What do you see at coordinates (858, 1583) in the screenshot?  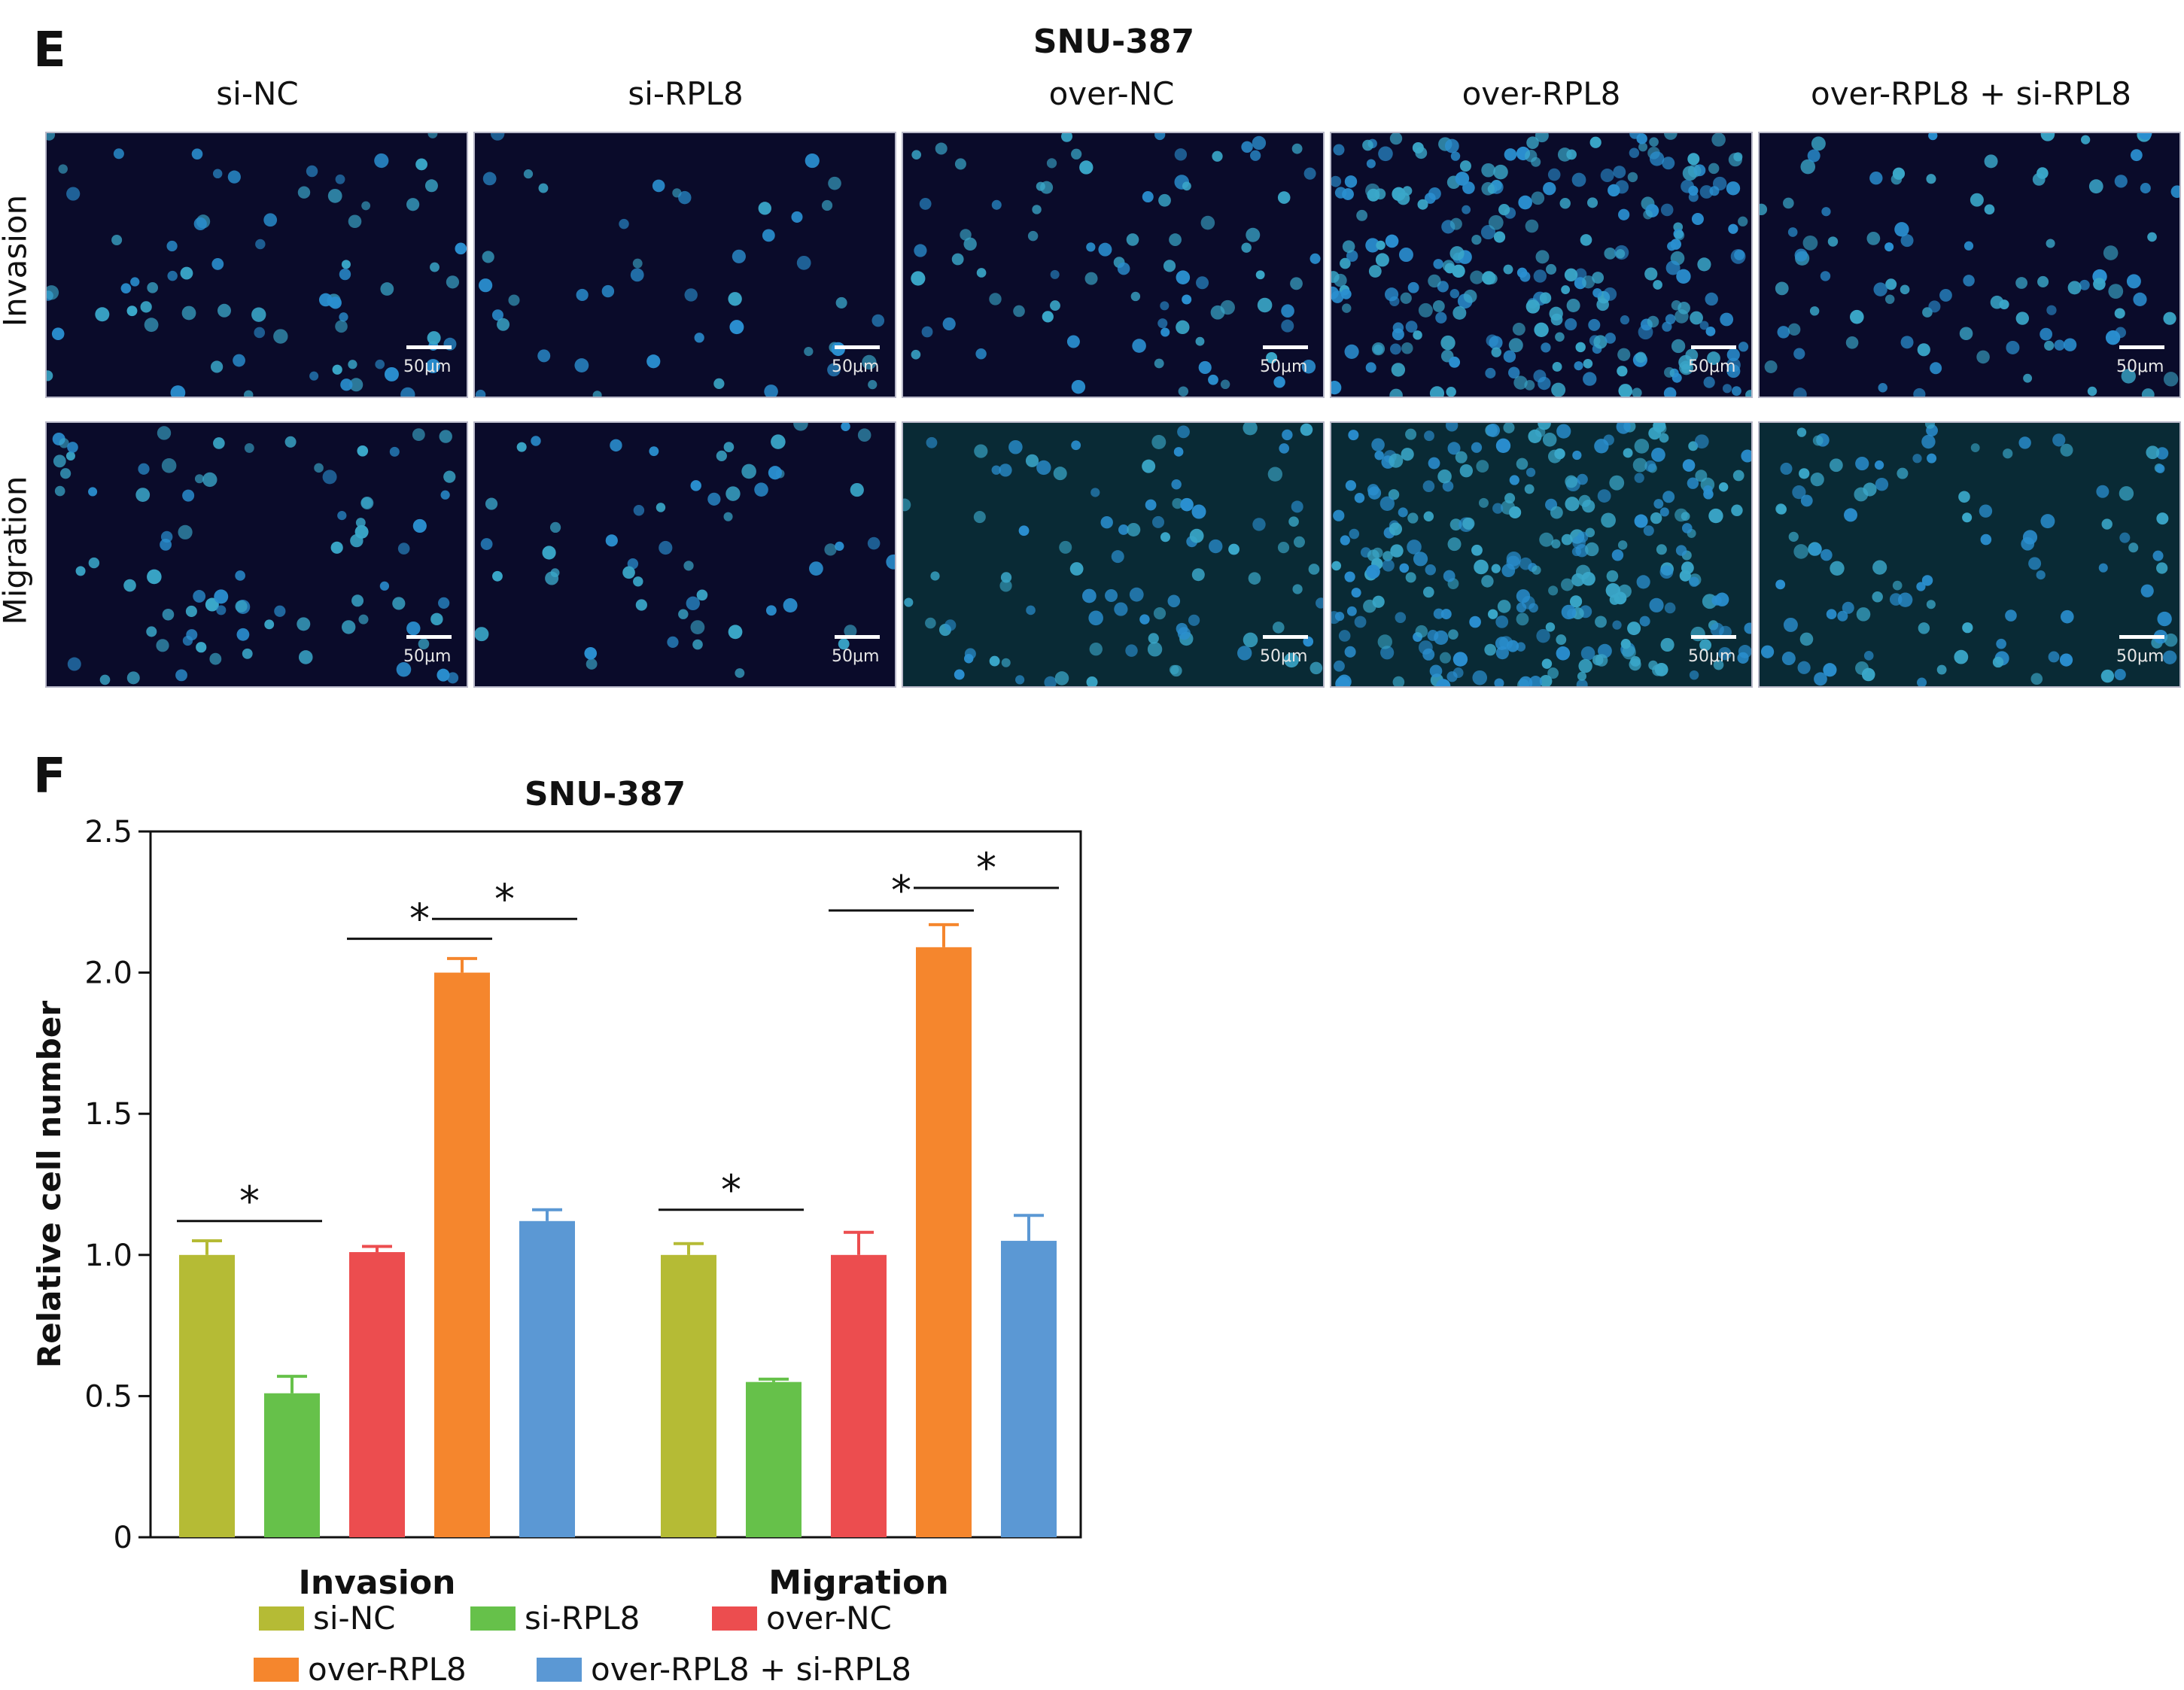 I see `x-category-label: Migration` at bounding box center [858, 1583].